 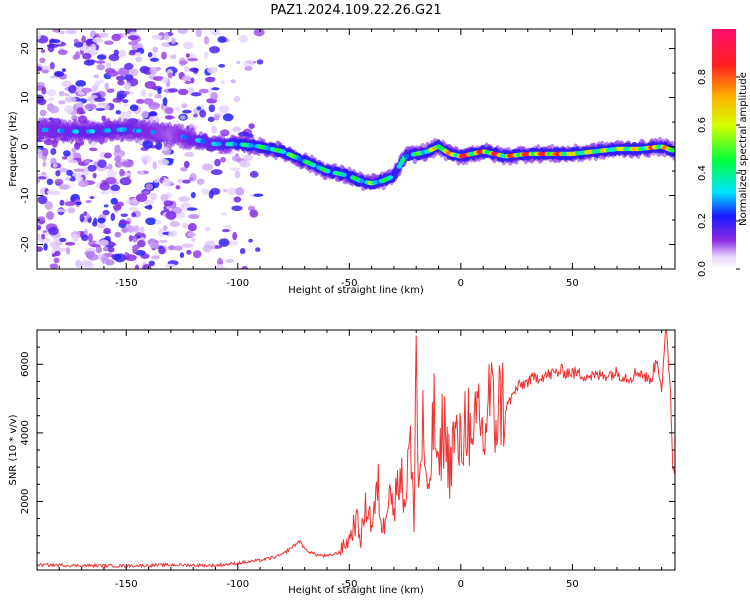 What do you see at coordinates (702, 221) in the screenshot?
I see `colorbar-tick-label: 0.2` at bounding box center [702, 221].